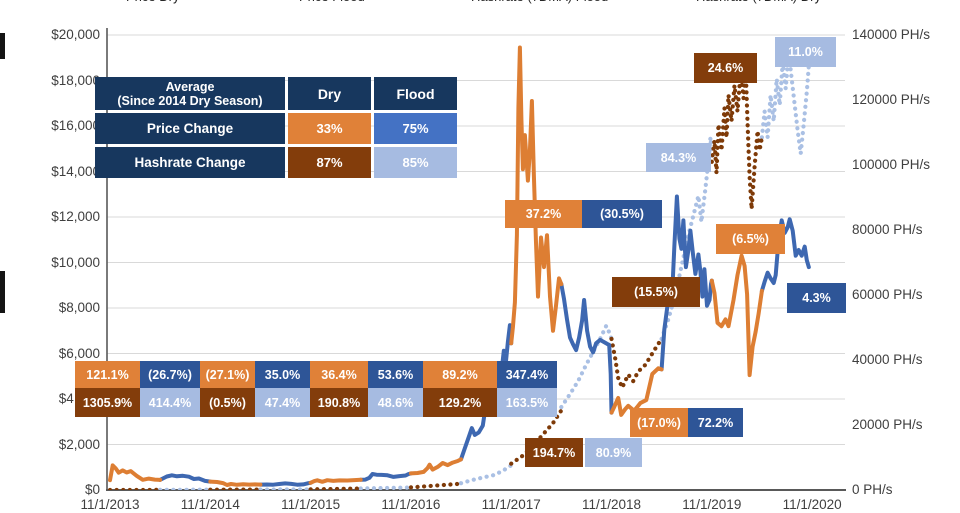 The image size is (960, 513). Describe the element at coordinates (50, 126) in the screenshot. I see `price-axis-tick: $16,000` at that location.